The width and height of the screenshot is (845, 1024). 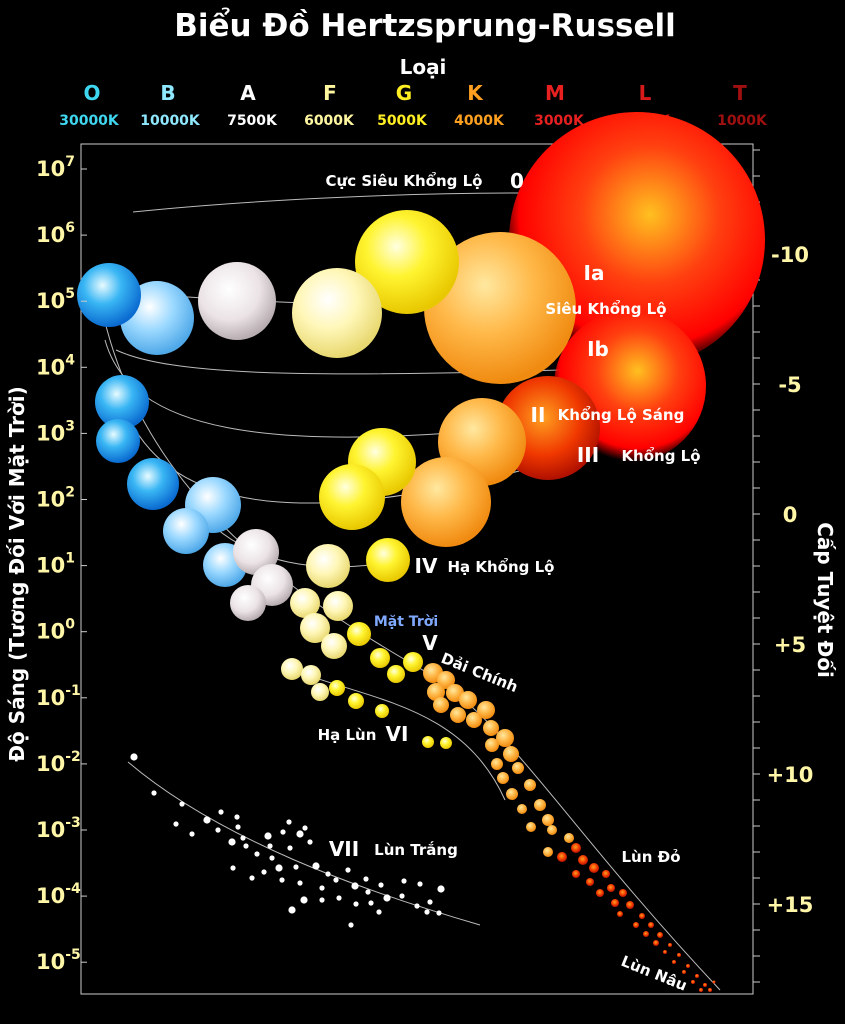 What do you see at coordinates (329, 121) in the screenshot?
I see `class-temp-f: 6000K` at bounding box center [329, 121].